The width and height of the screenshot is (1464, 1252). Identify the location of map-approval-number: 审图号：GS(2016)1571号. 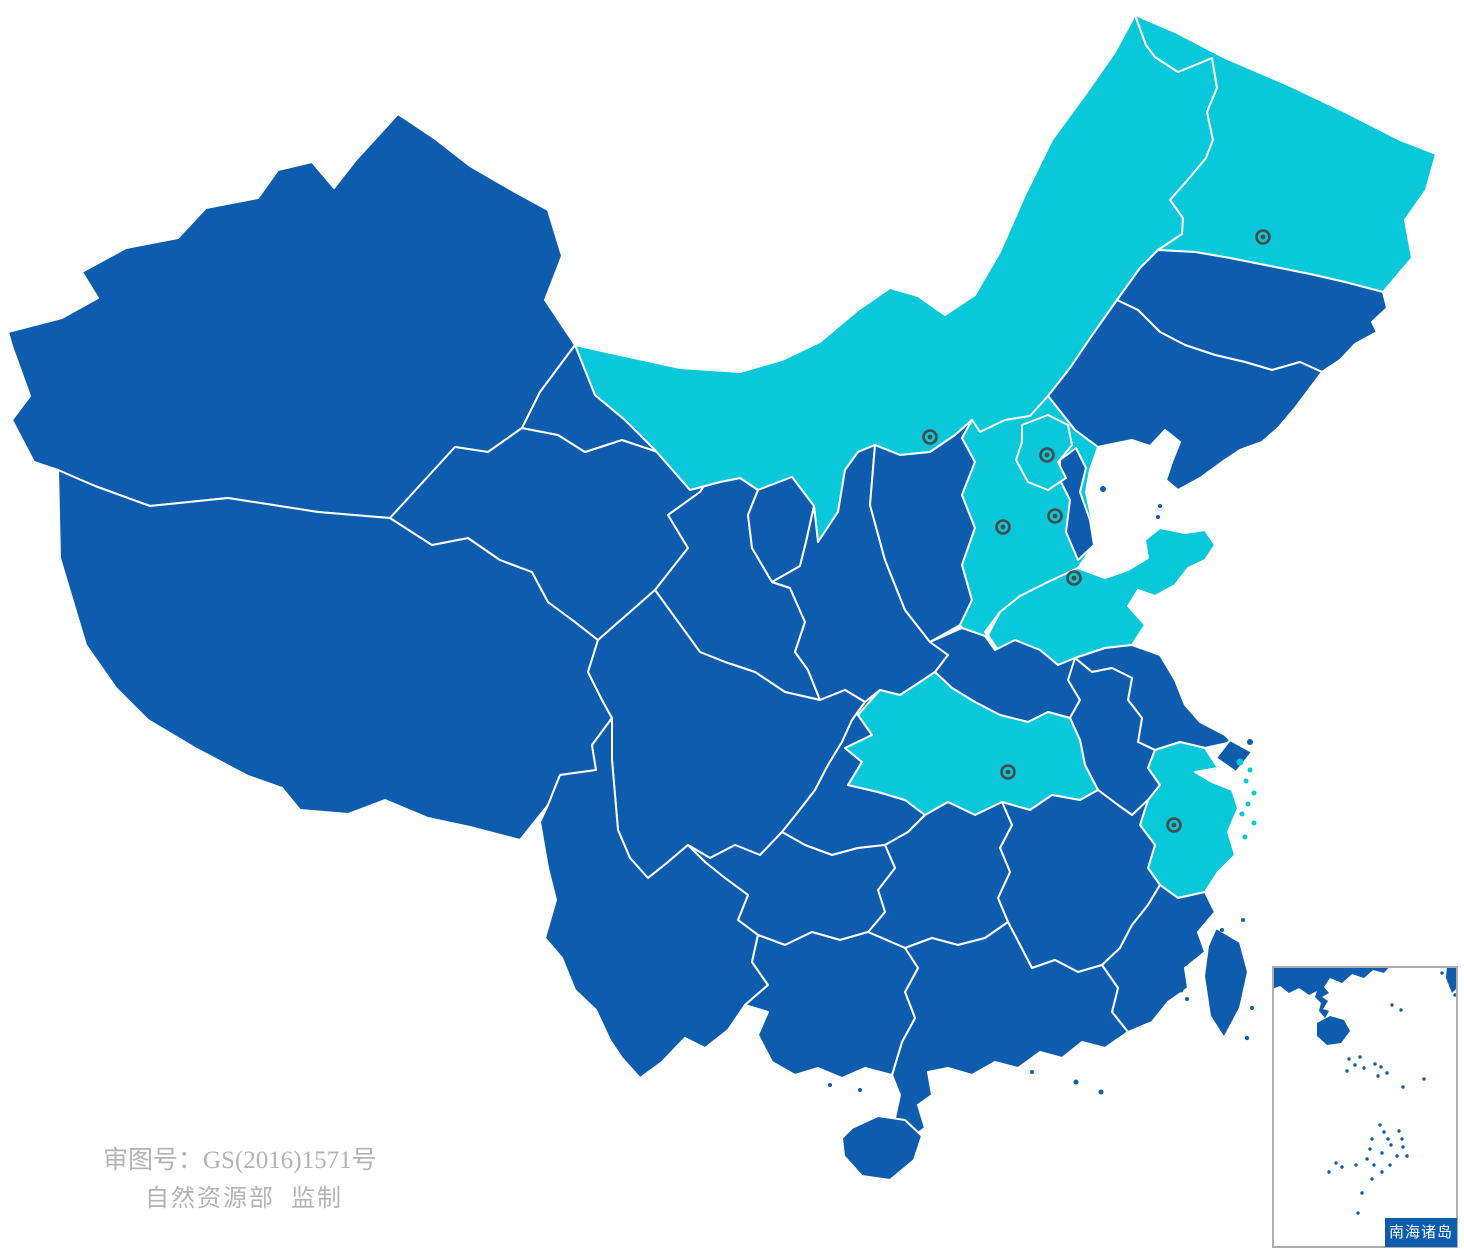
(240, 1160).